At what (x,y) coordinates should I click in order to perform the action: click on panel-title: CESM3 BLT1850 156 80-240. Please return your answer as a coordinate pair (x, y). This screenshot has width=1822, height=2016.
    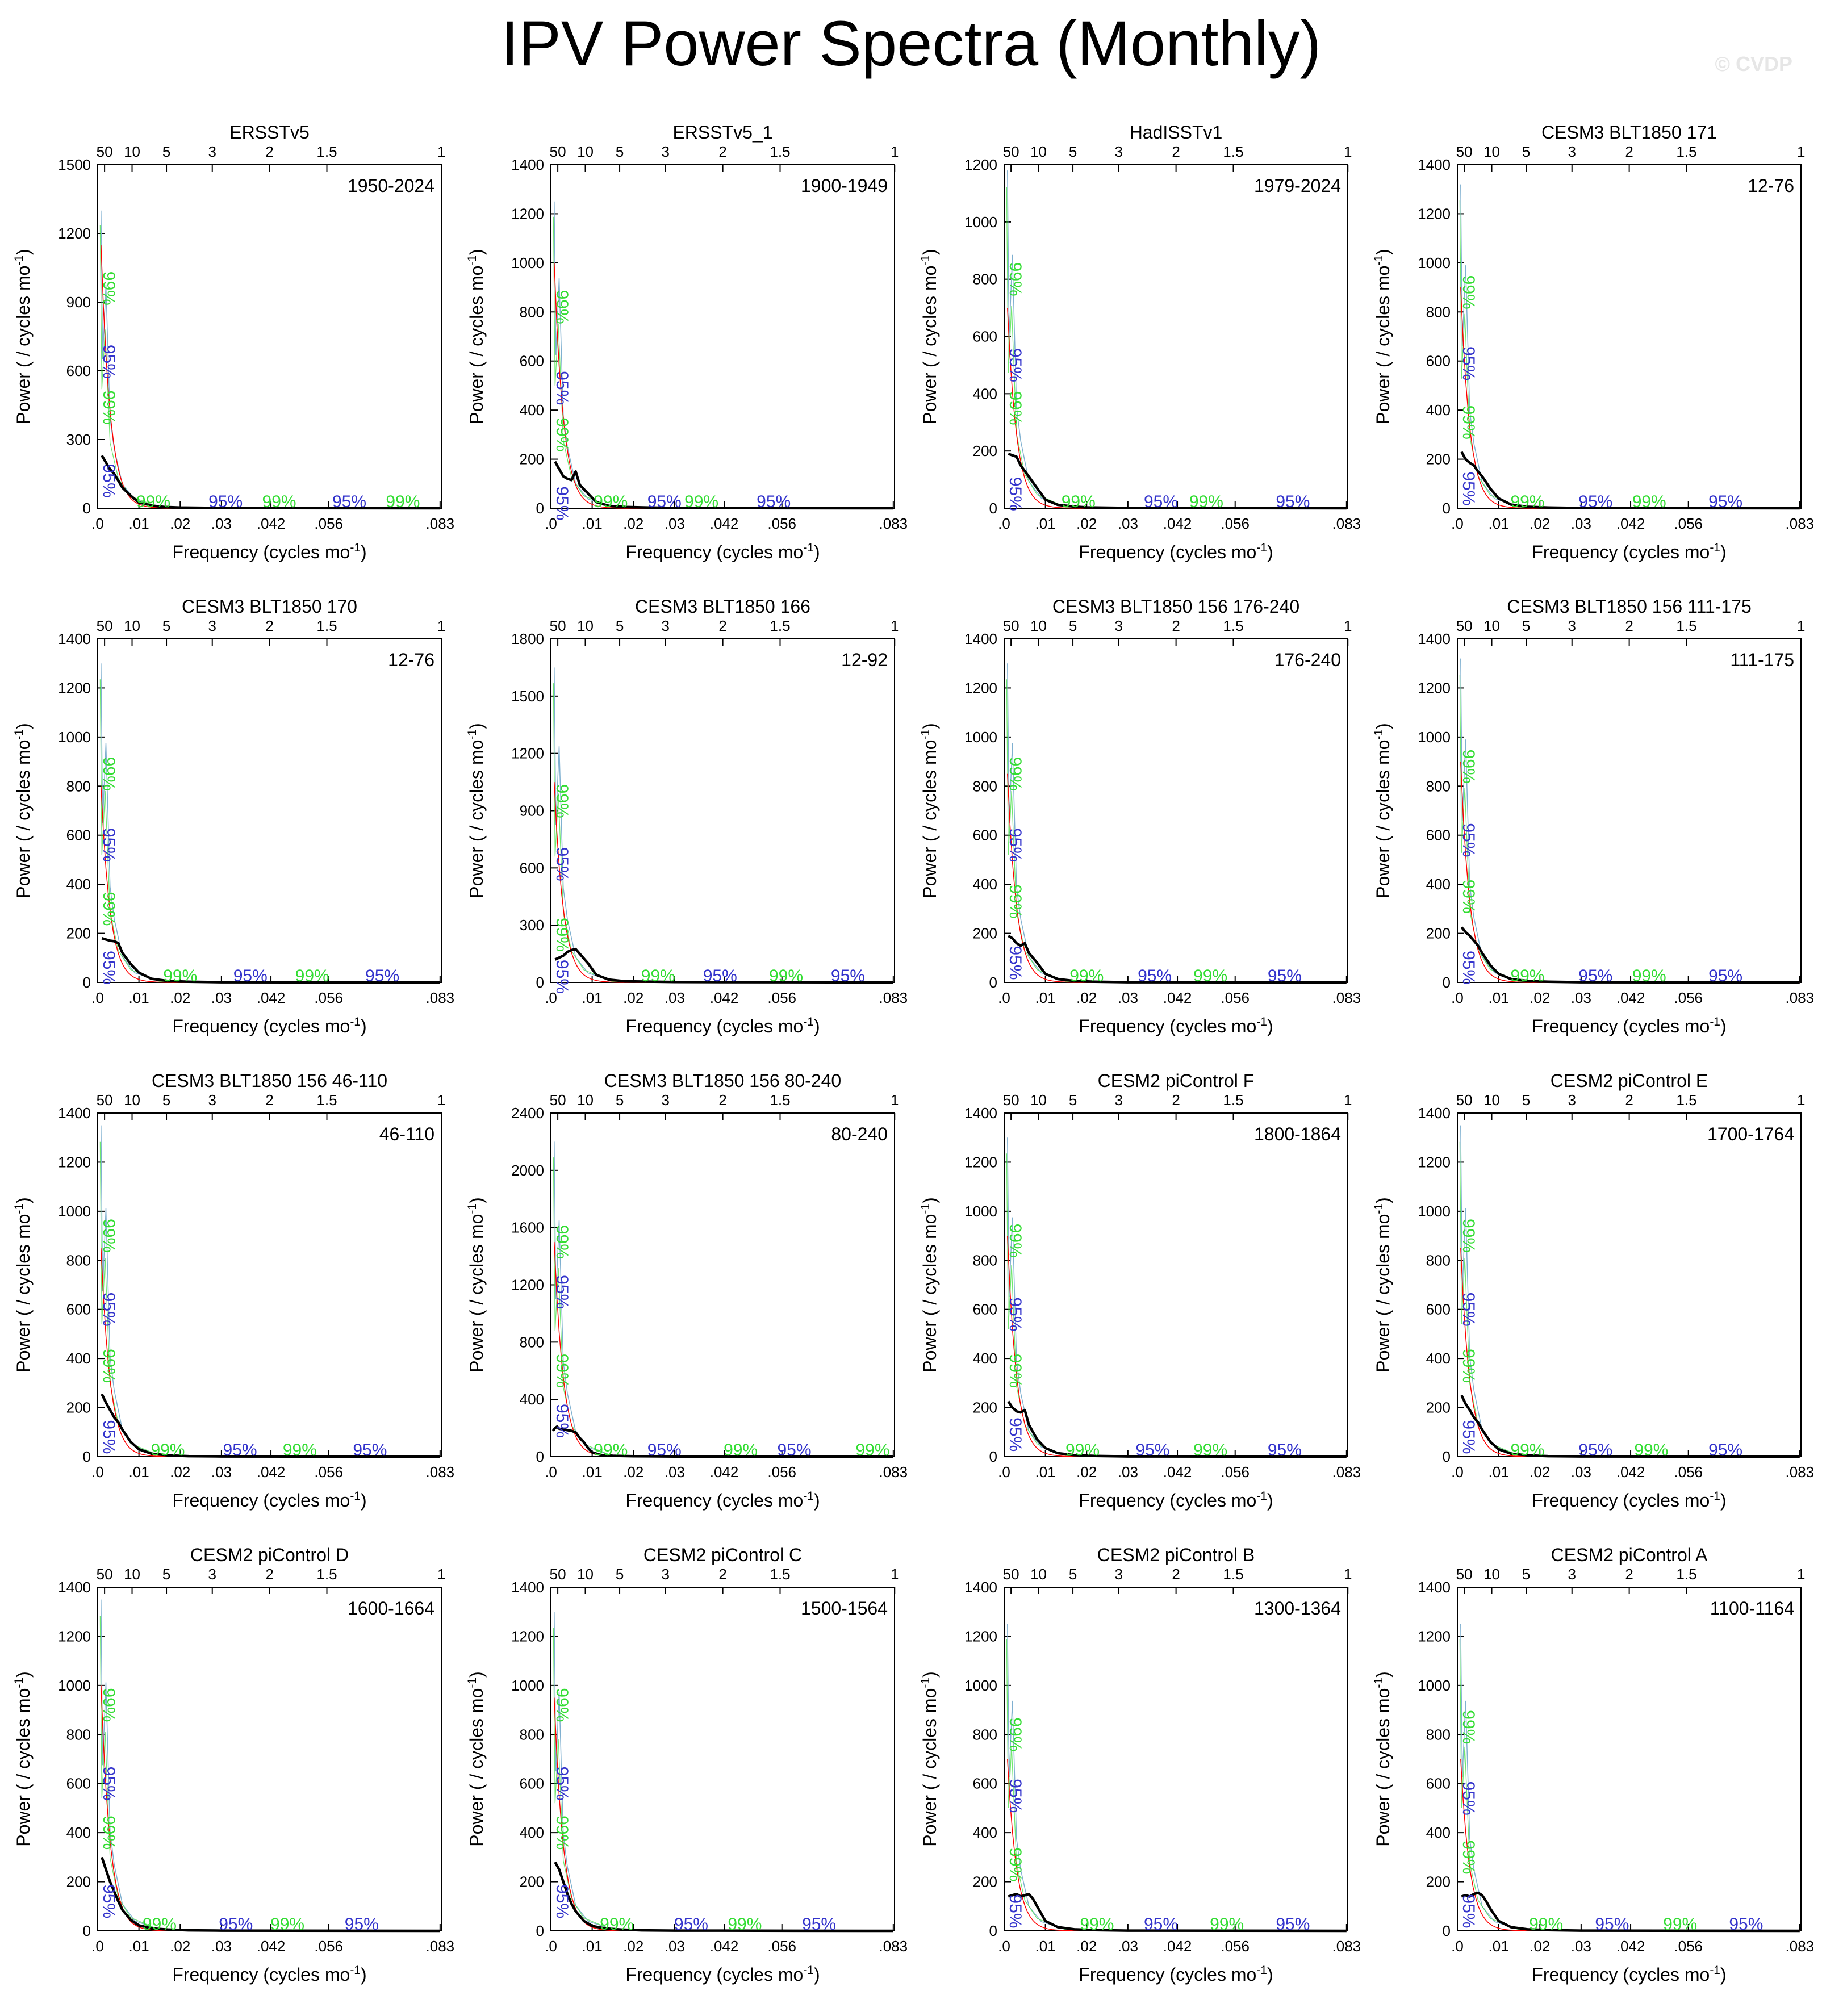
    Looking at the image, I should click on (722, 1080).